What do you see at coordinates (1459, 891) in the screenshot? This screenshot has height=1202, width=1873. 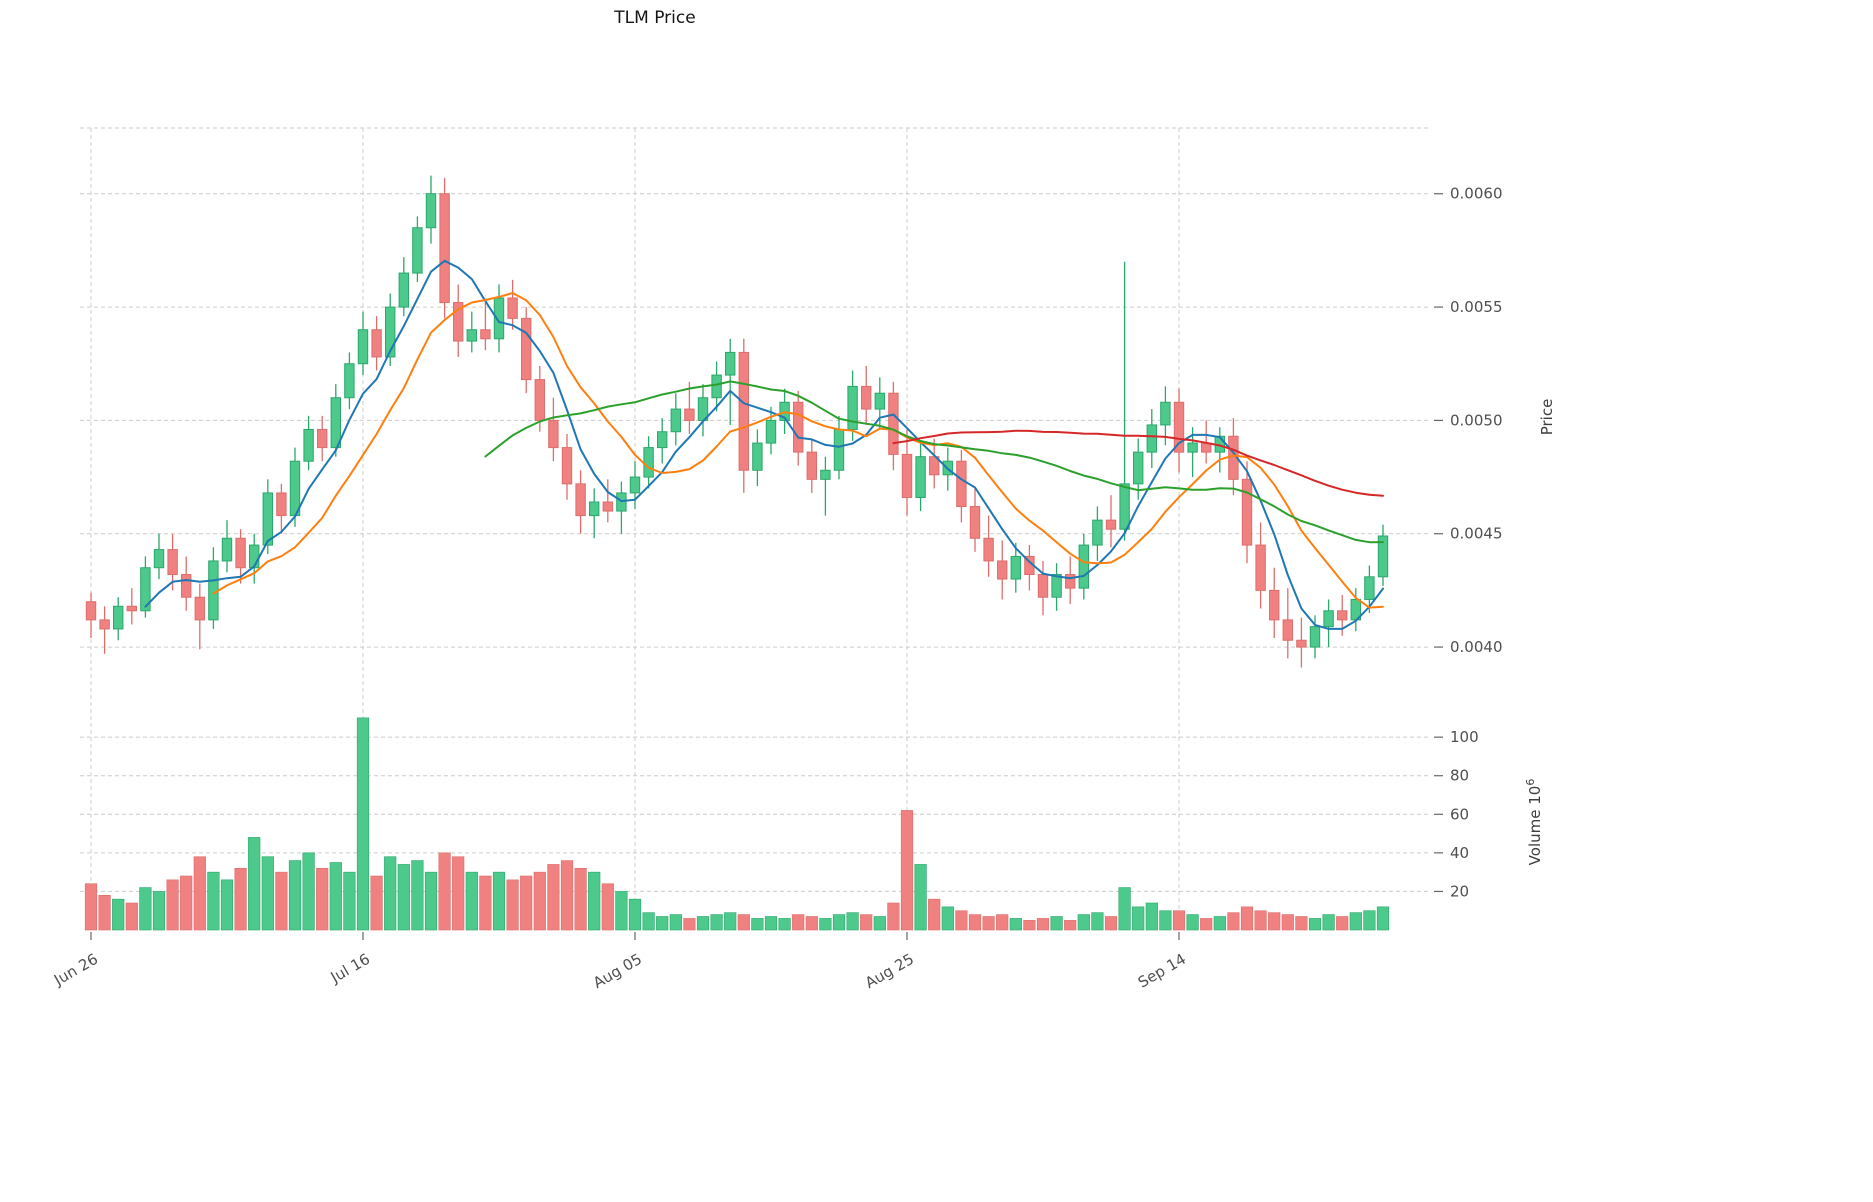 I see `volume-tick-label: 20` at bounding box center [1459, 891].